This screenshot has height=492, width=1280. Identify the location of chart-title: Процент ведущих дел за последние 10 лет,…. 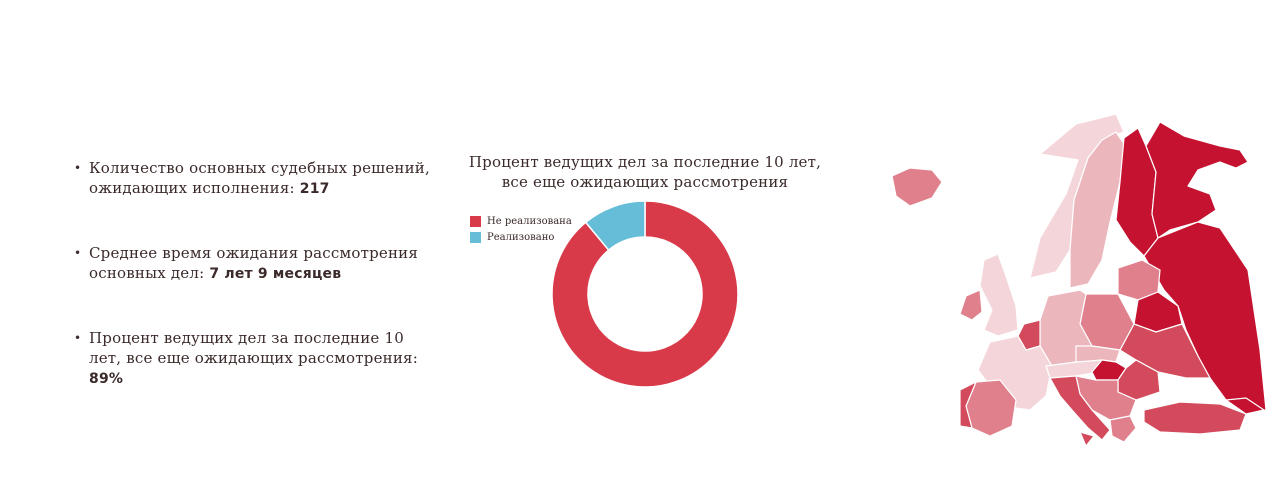
(645, 172).